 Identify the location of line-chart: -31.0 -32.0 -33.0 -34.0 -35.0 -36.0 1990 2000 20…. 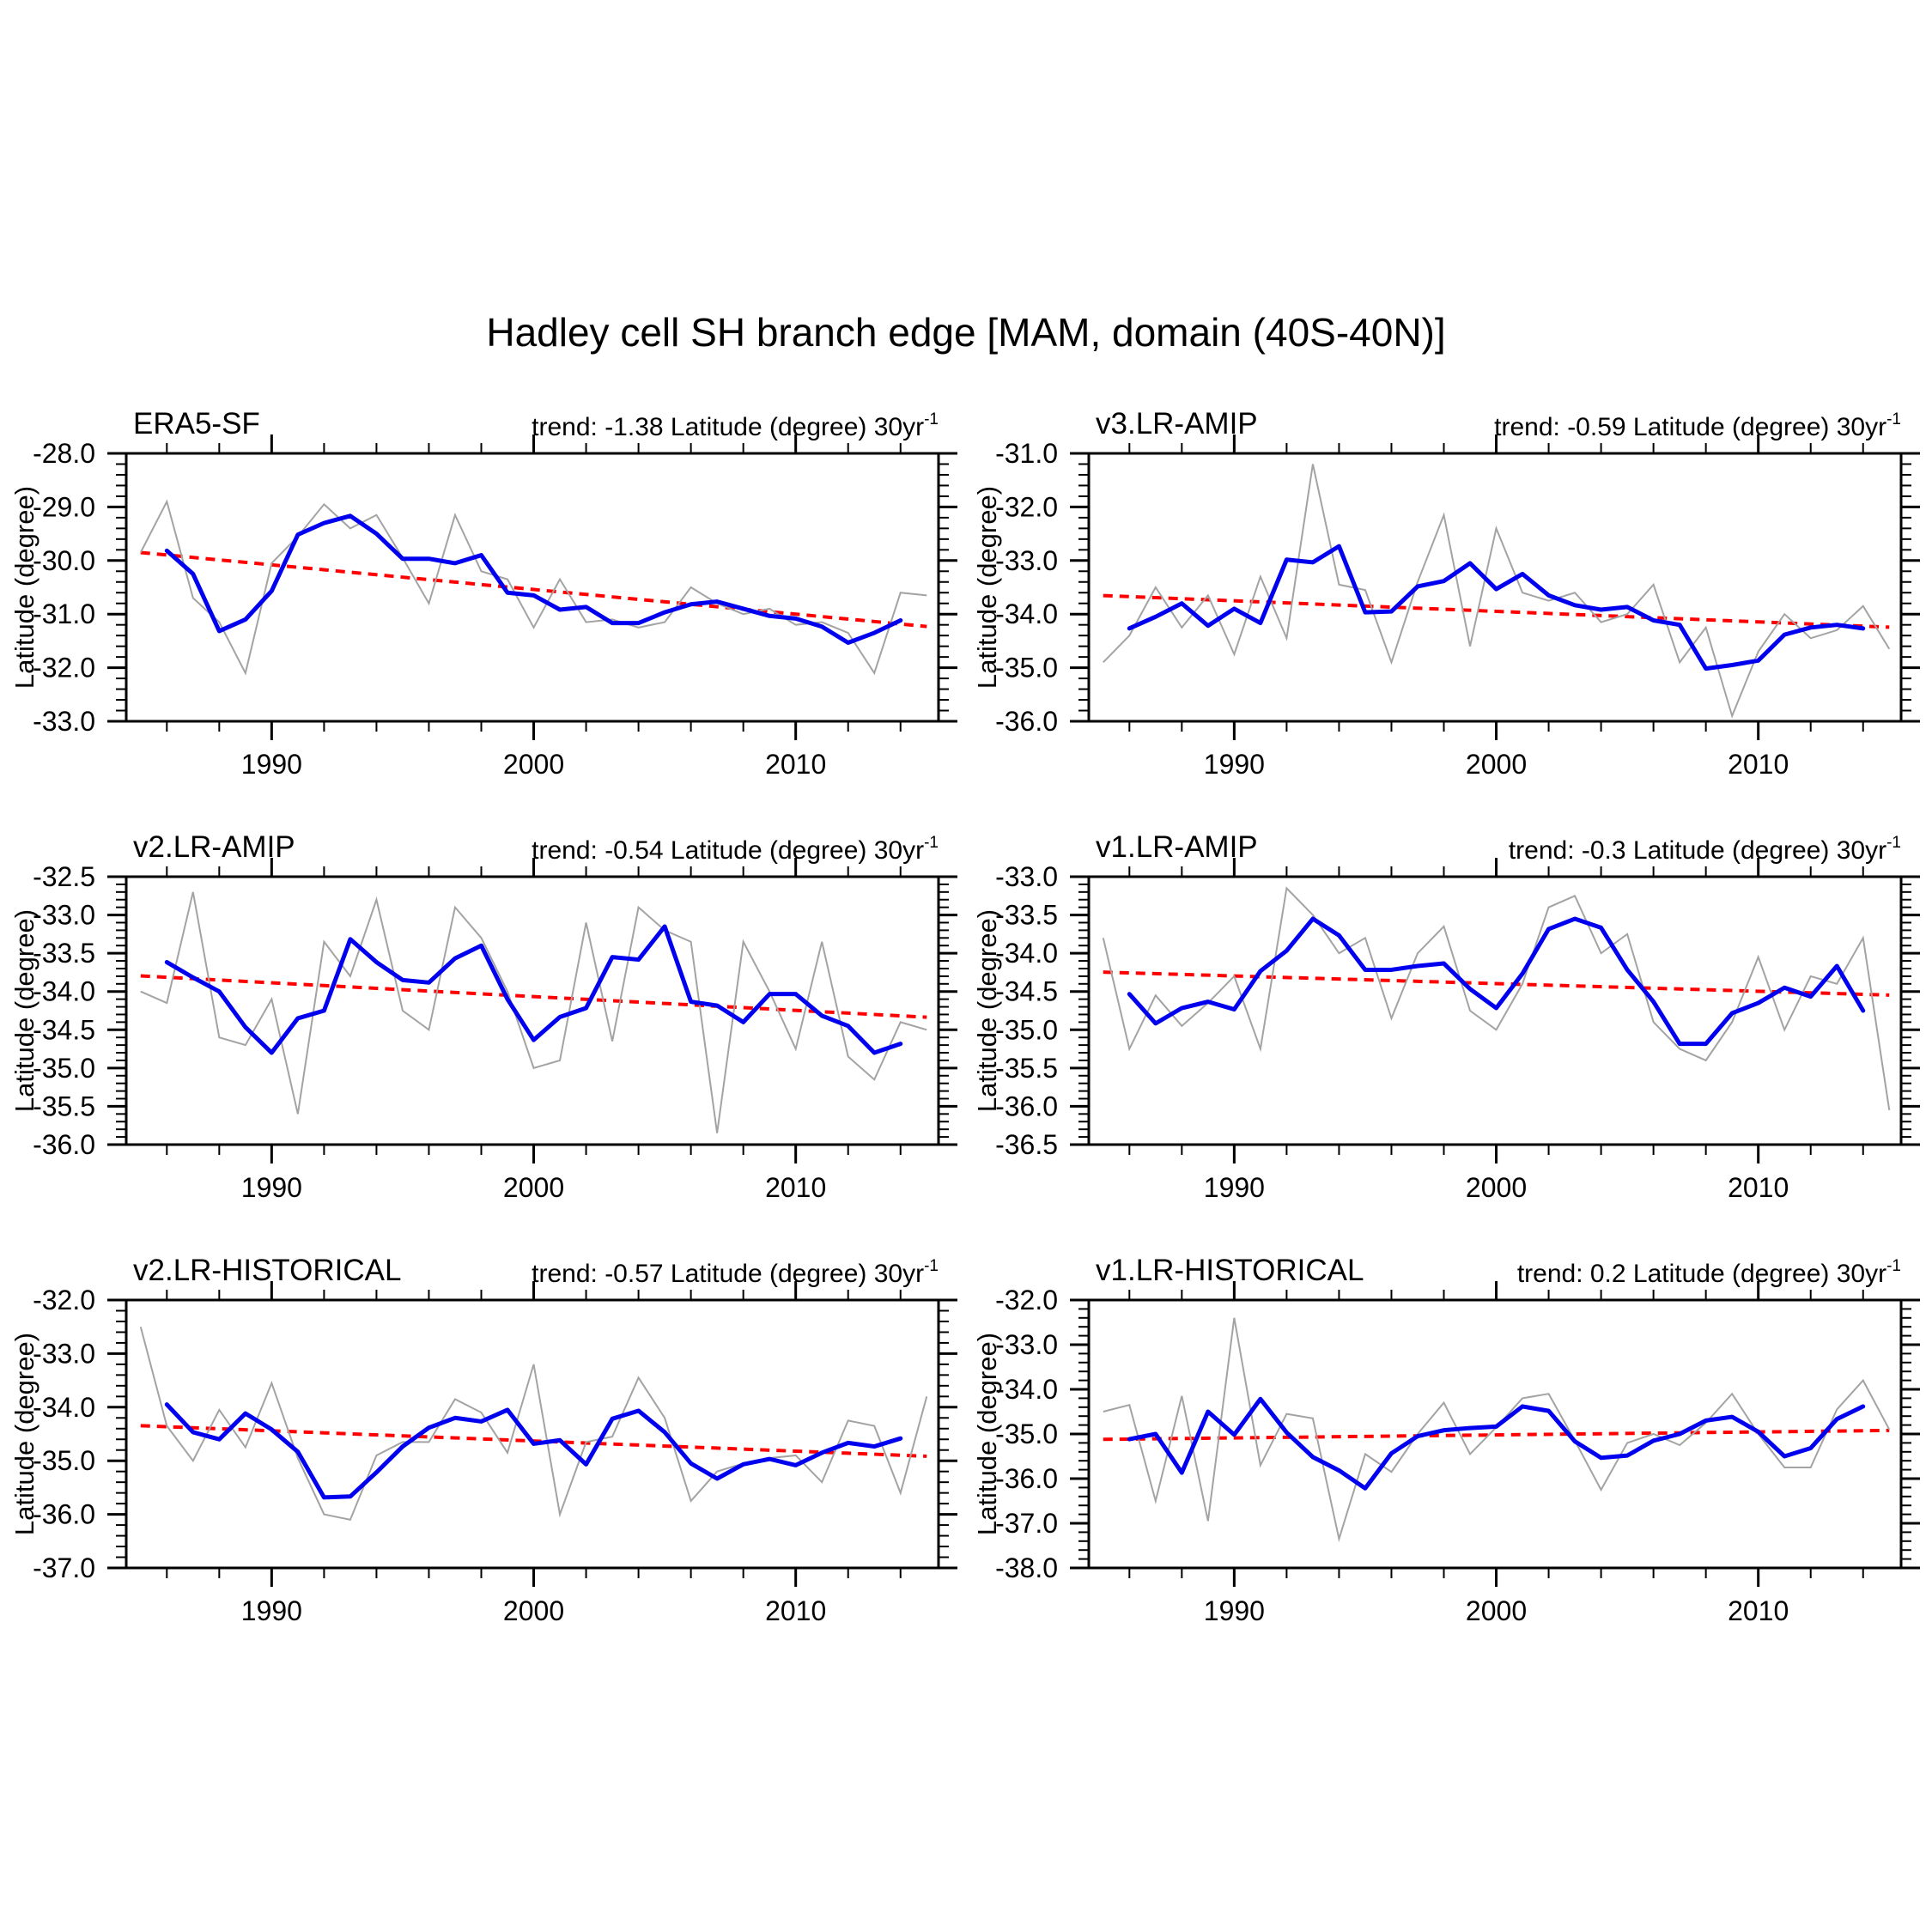
(1458, 607).